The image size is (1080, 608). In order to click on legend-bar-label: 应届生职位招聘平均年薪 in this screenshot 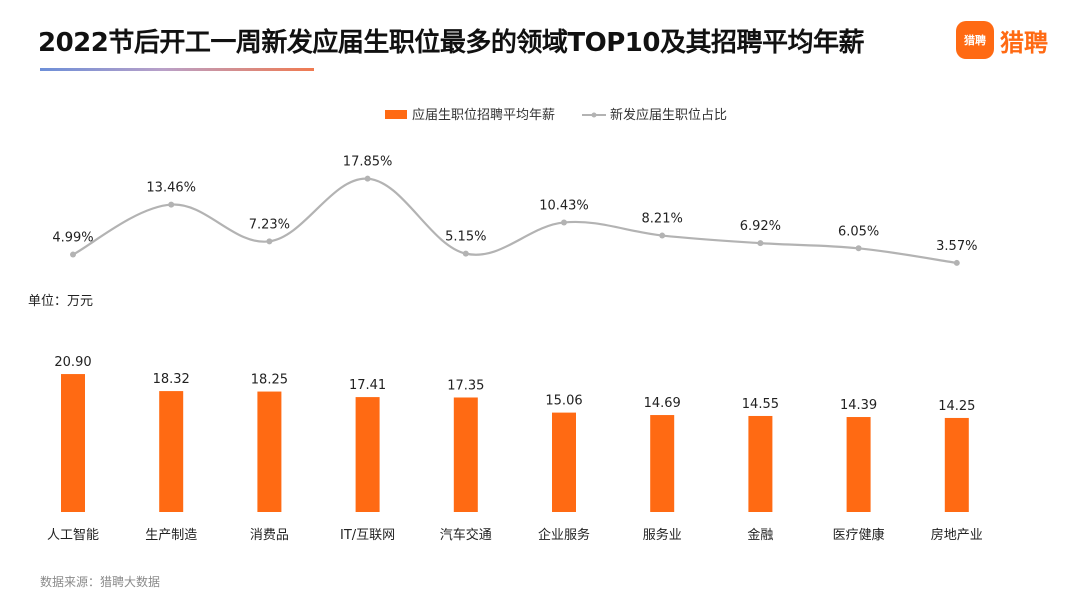, I will do `click(483, 115)`.